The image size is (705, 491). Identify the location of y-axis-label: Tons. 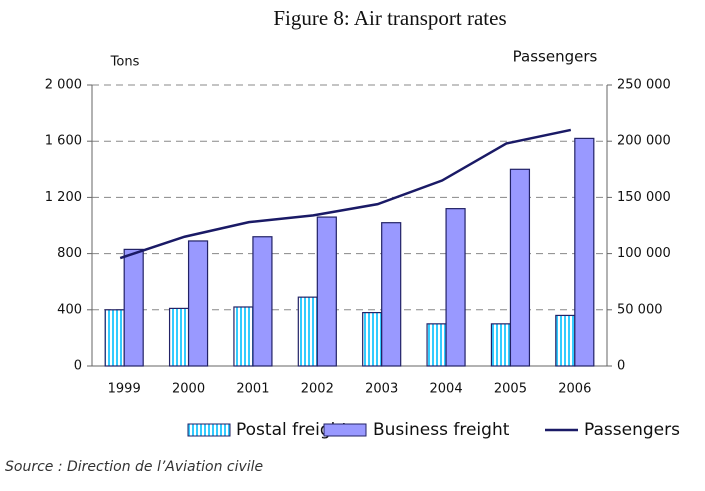
(125, 62).